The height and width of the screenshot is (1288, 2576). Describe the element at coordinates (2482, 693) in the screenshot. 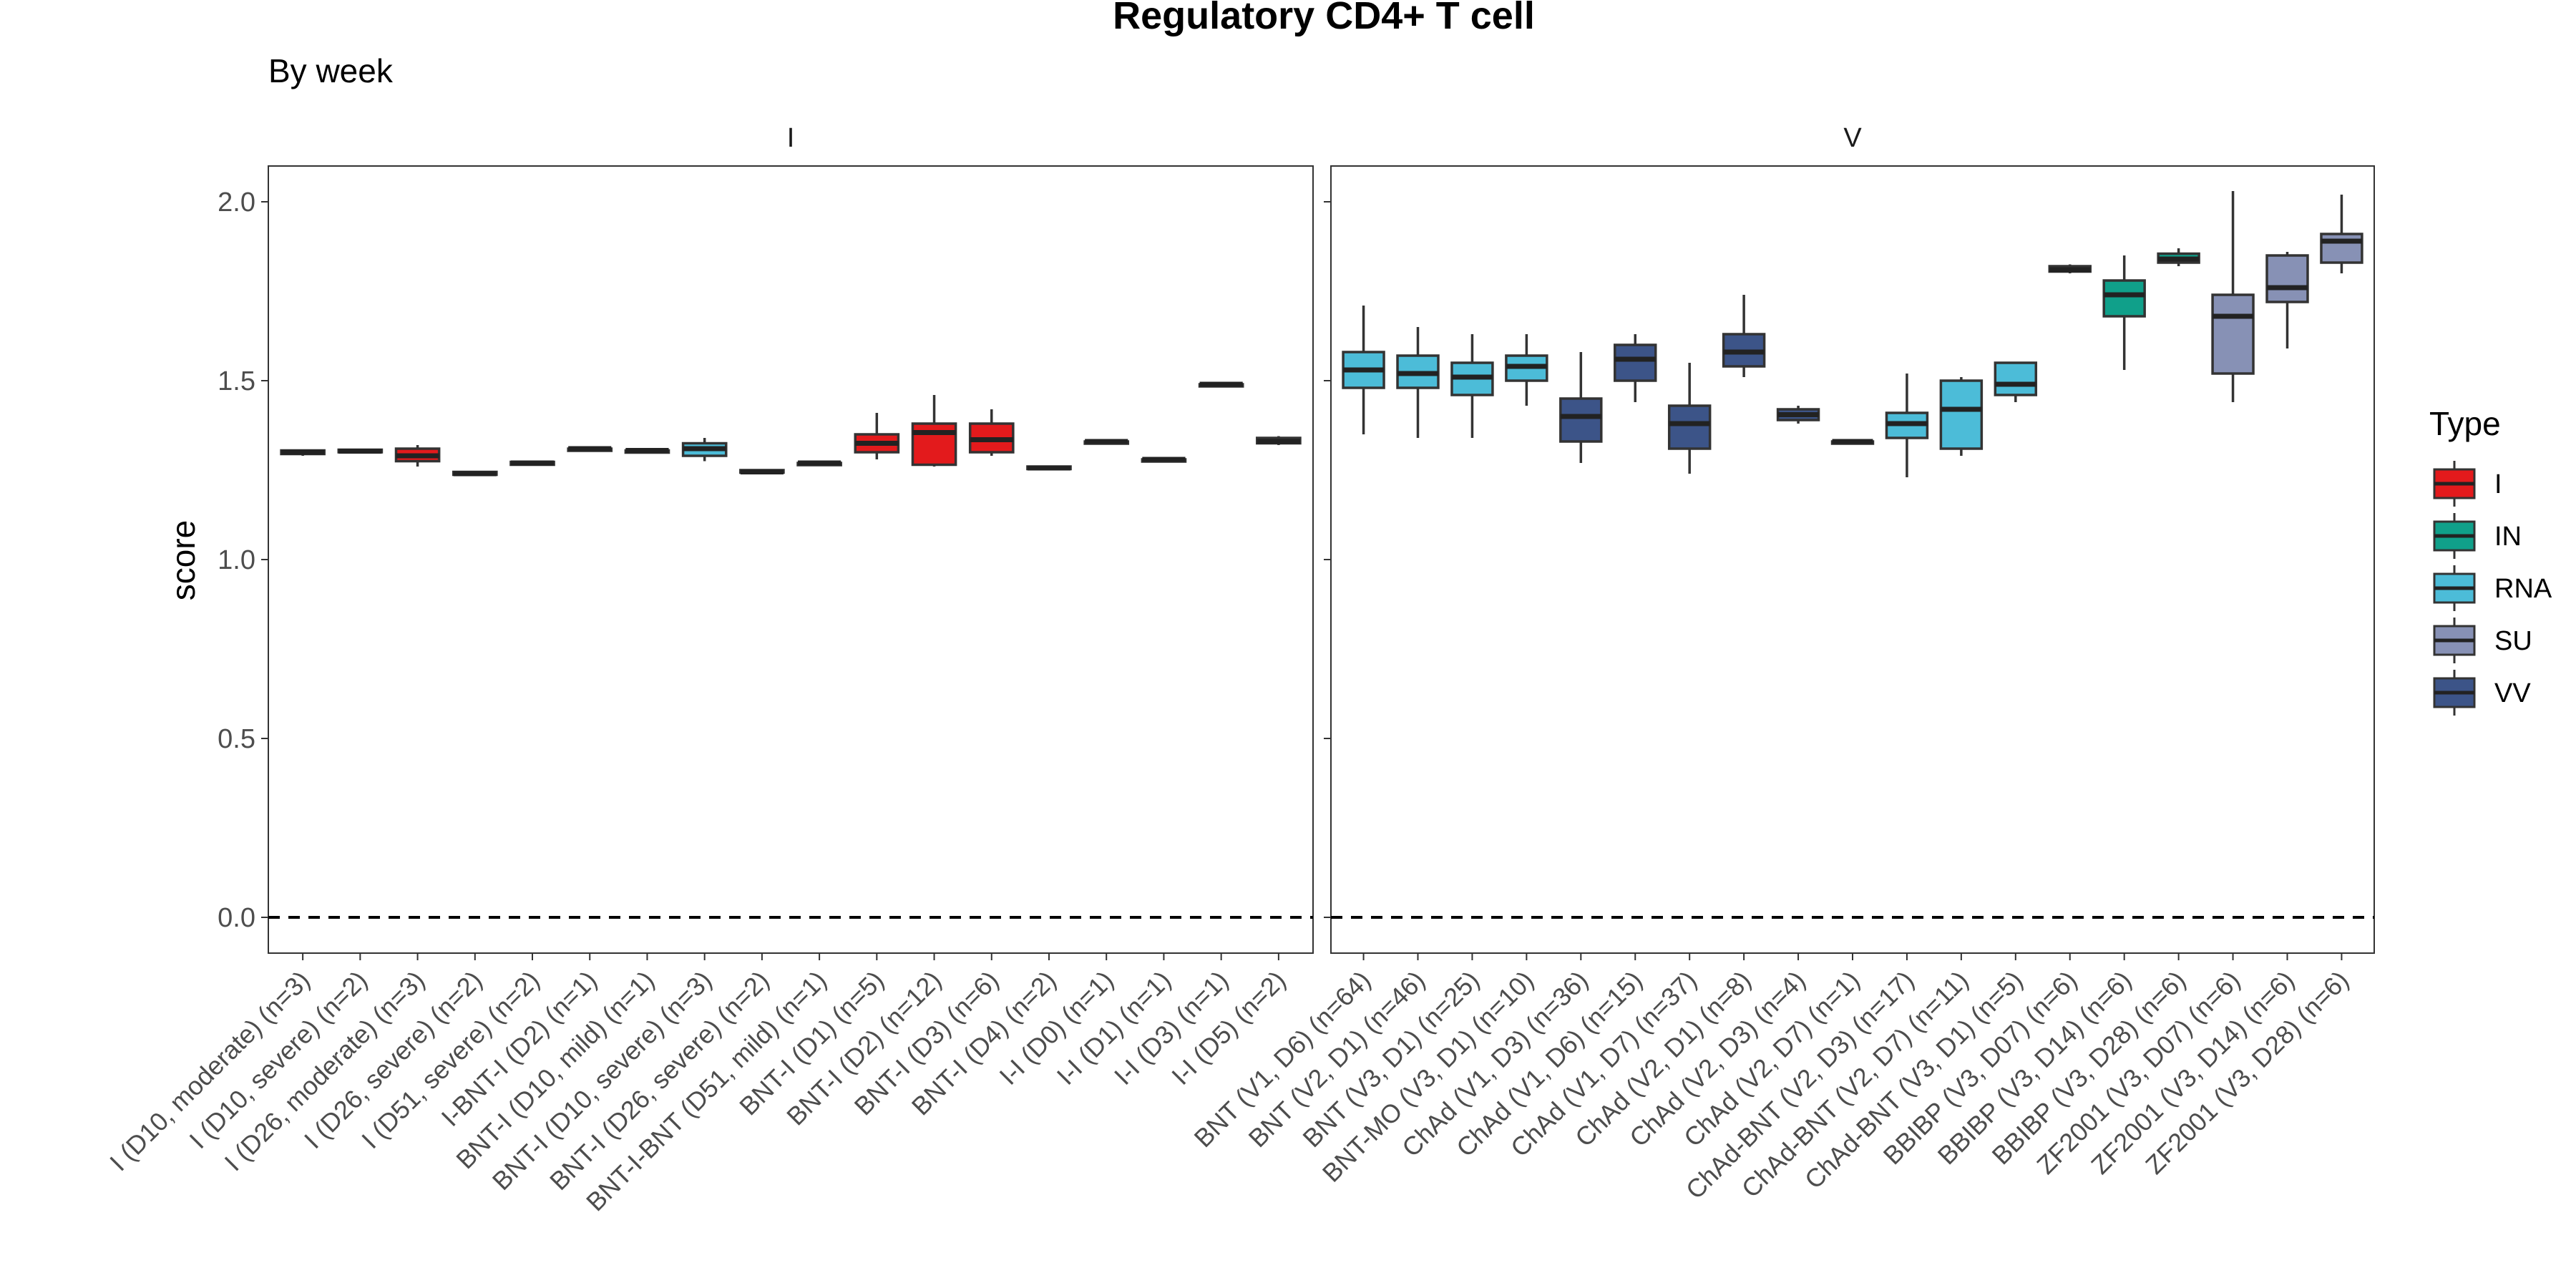

I see `legend-item-VV: VV` at that location.